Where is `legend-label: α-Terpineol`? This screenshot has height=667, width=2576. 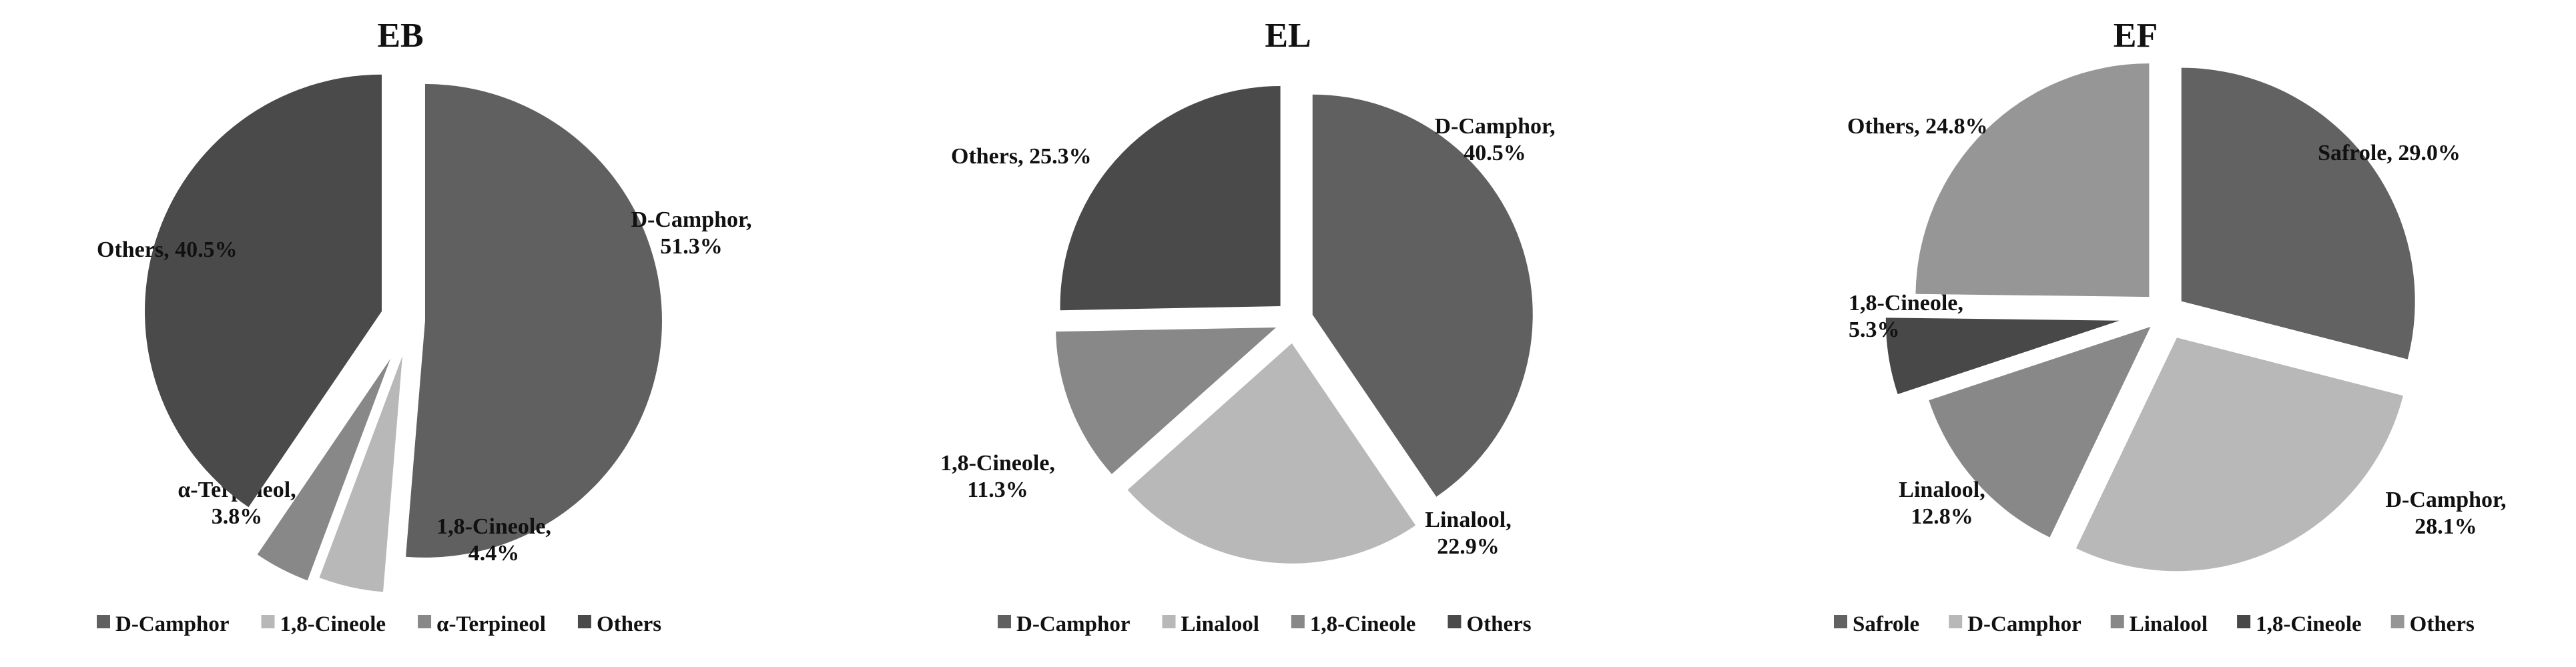 legend-label: α-Terpineol is located at coordinates (491, 624).